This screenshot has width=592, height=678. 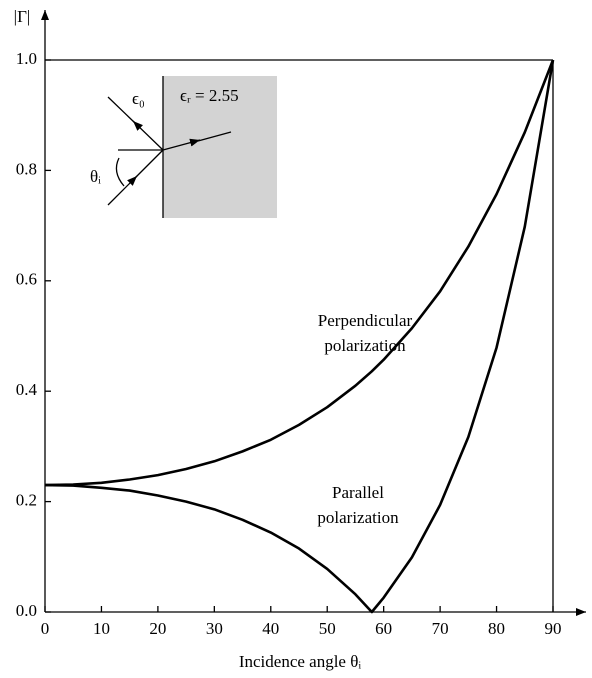 I want to click on inset-label: θᵢ, so click(x=95, y=176).